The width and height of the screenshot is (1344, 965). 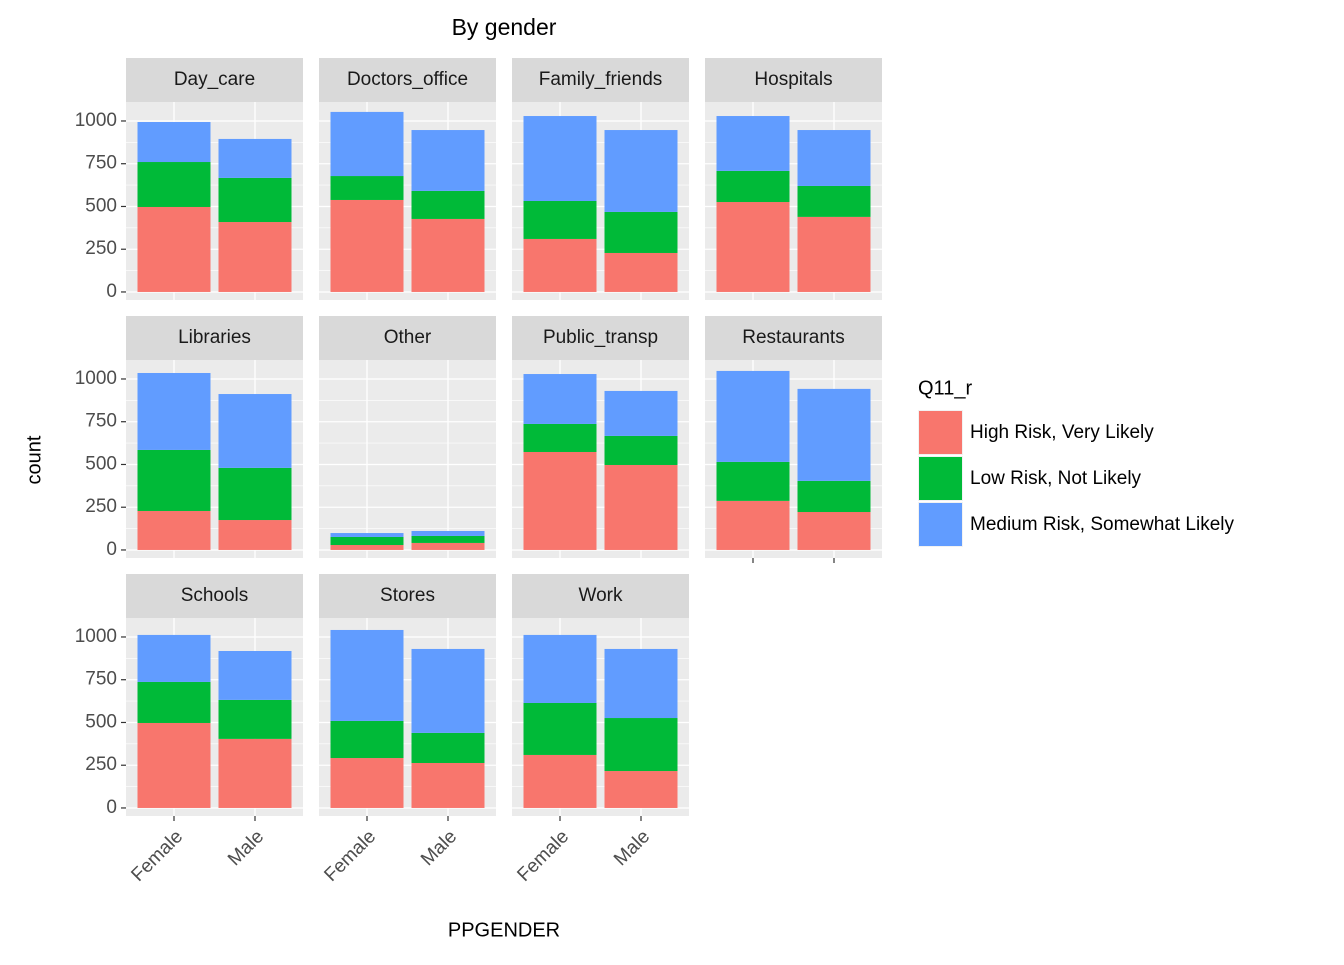 What do you see at coordinates (945, 388) in the screenshot?
I see `legend-title: Q11_r` at bounding box center [945, 388].